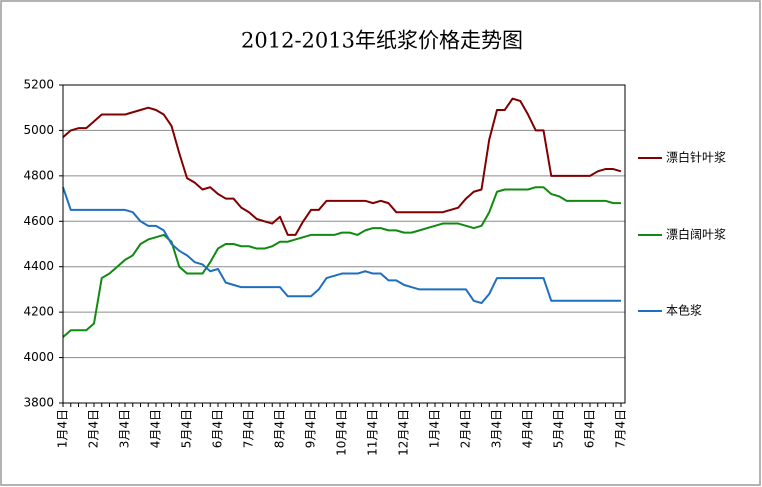  Describe the element at coordinates (38, 85) in the screenshot. I see `y-tick-label: 5200` at that location.